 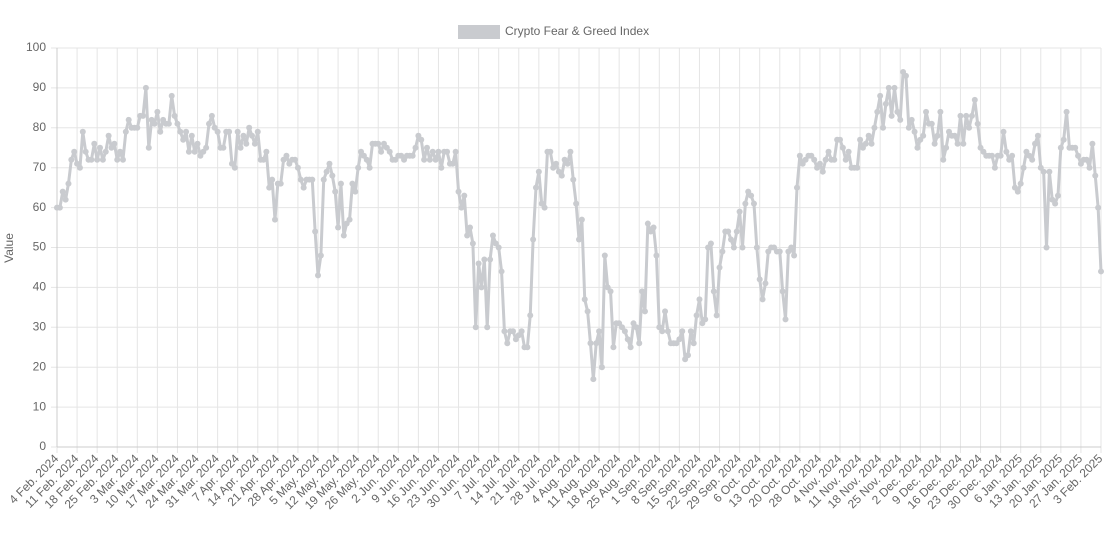 What do you see at coordinates (40, 406) in the screenshot?
I see `y-tick-label: 10` at bounding box center [40, 406].